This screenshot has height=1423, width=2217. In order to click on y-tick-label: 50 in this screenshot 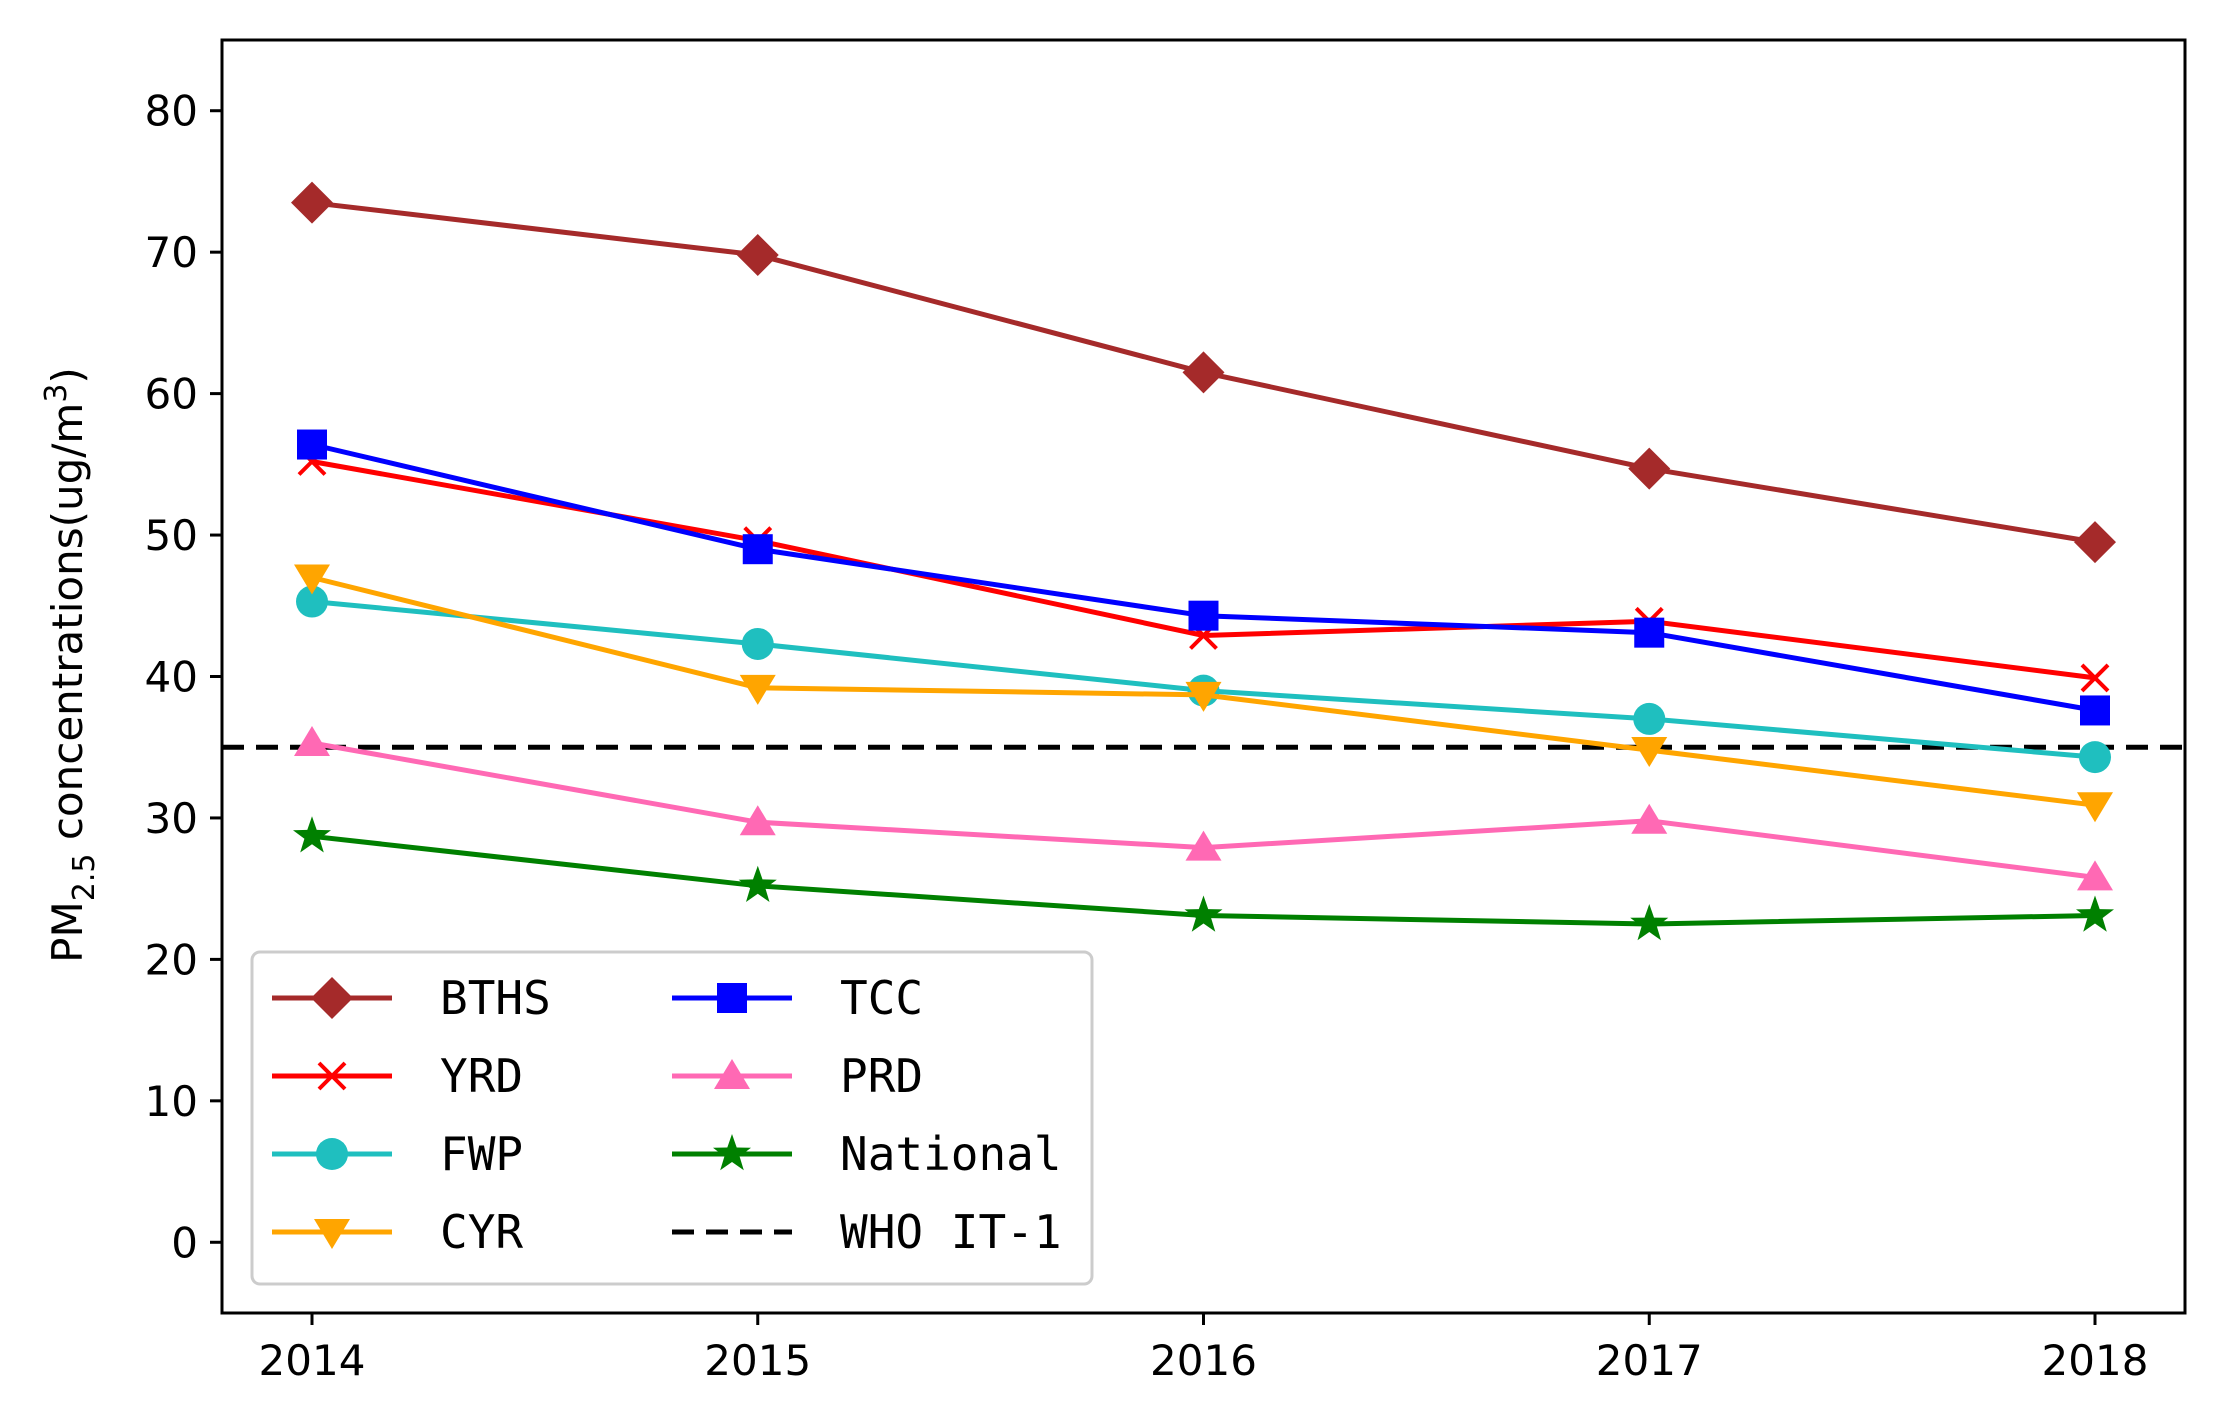, I will do `click(171, 535)`.